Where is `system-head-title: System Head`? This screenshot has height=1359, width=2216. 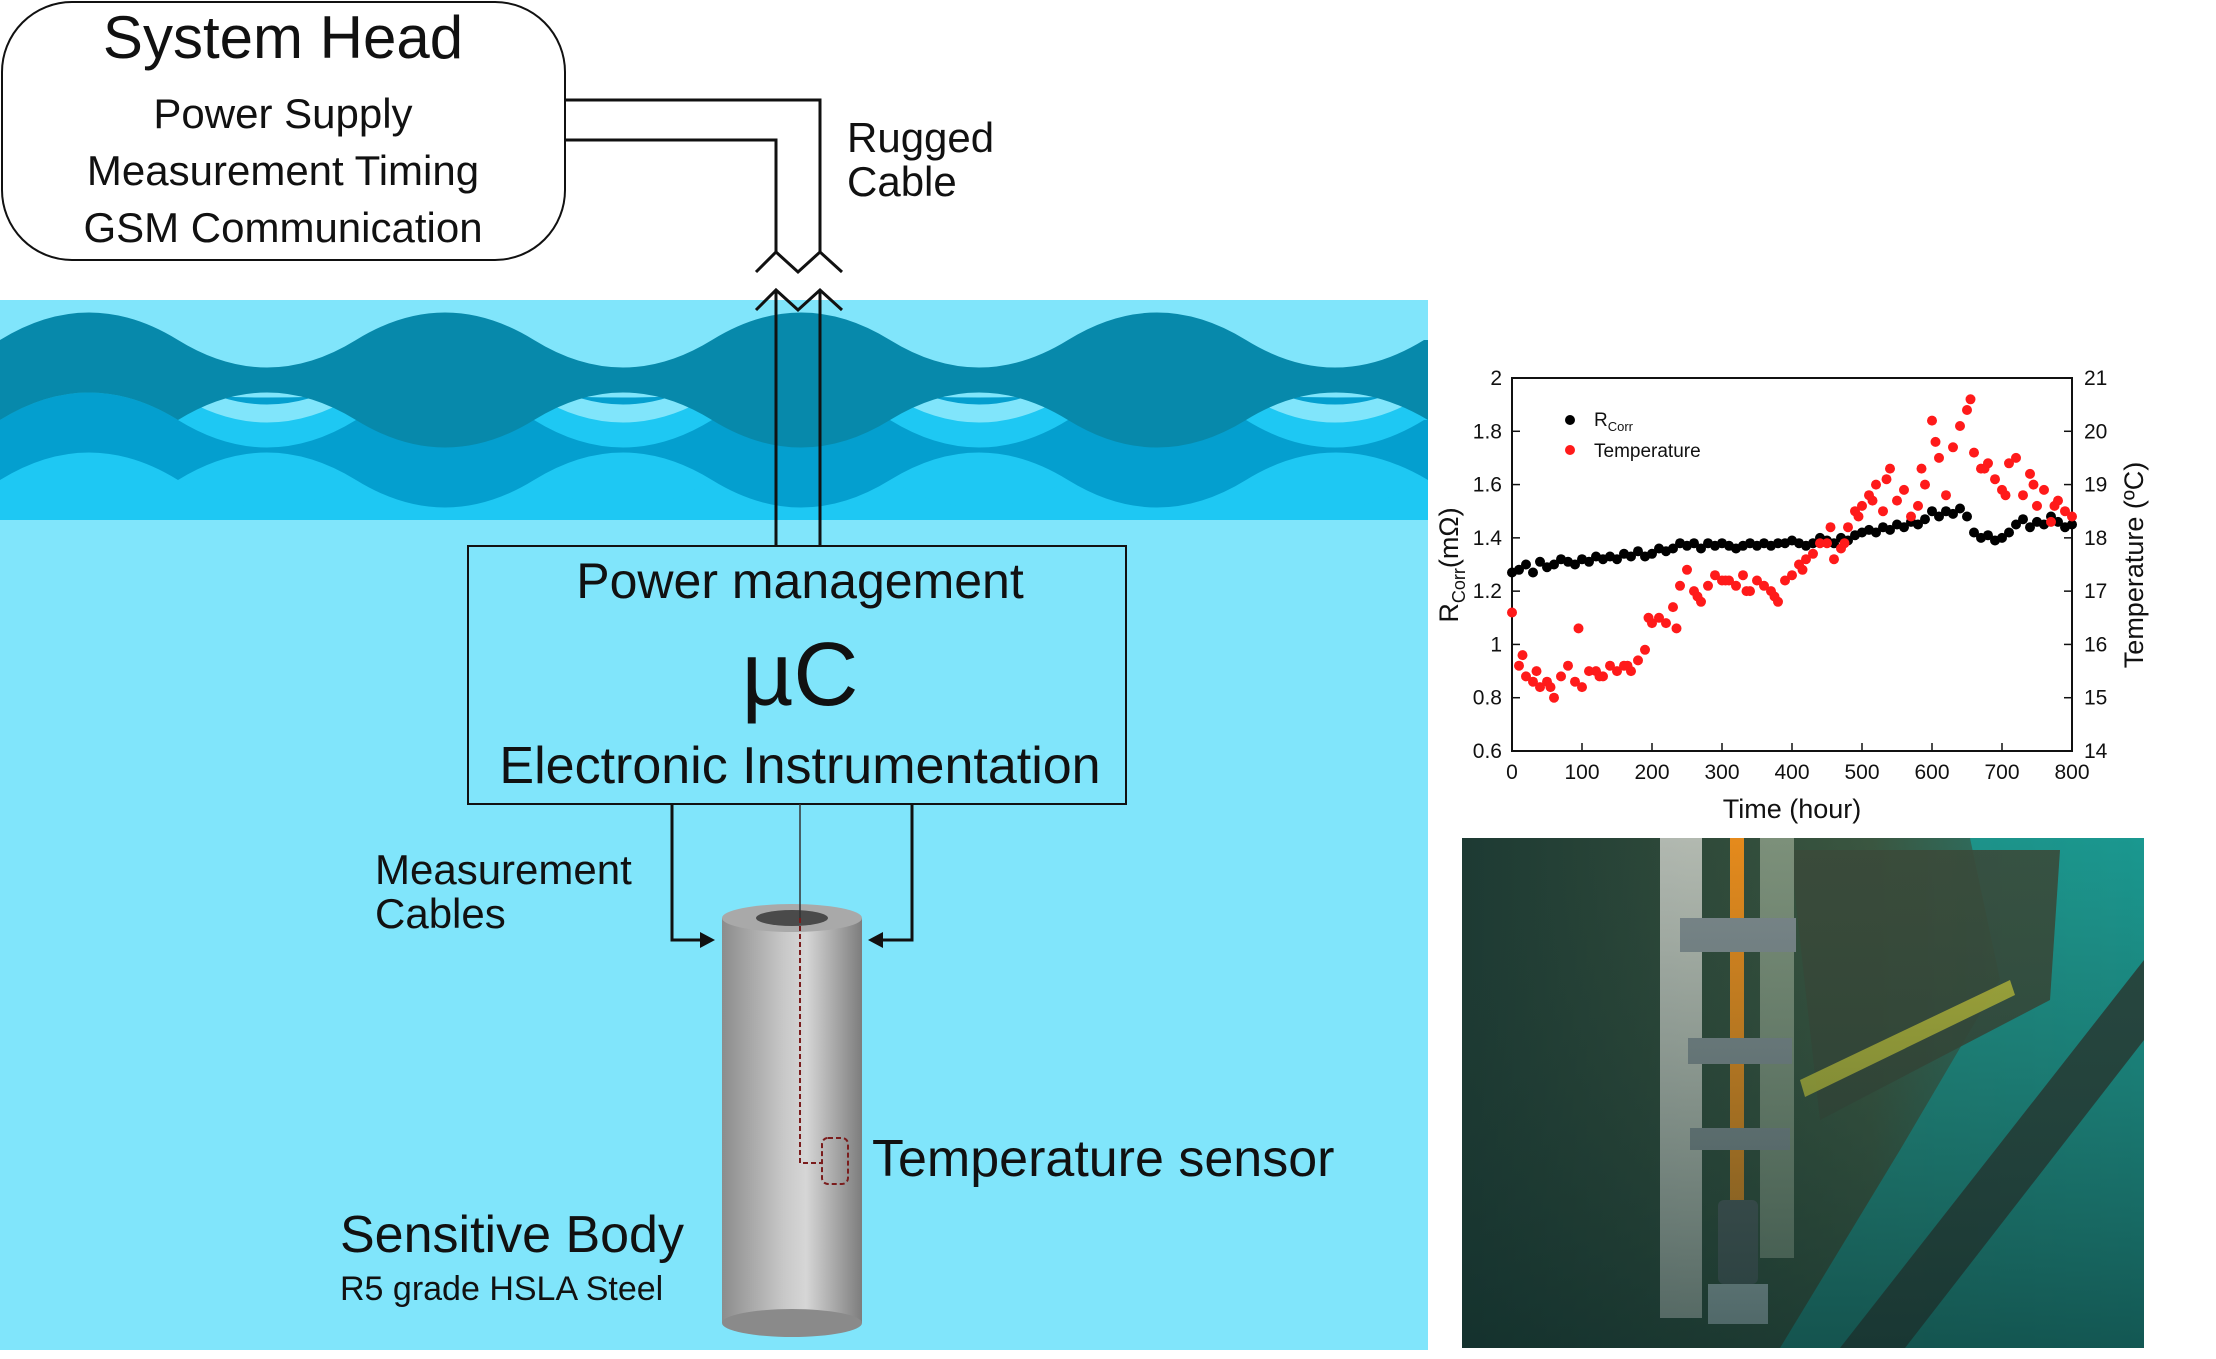
system-head-title: System Head is located at coordinates (283, 37).